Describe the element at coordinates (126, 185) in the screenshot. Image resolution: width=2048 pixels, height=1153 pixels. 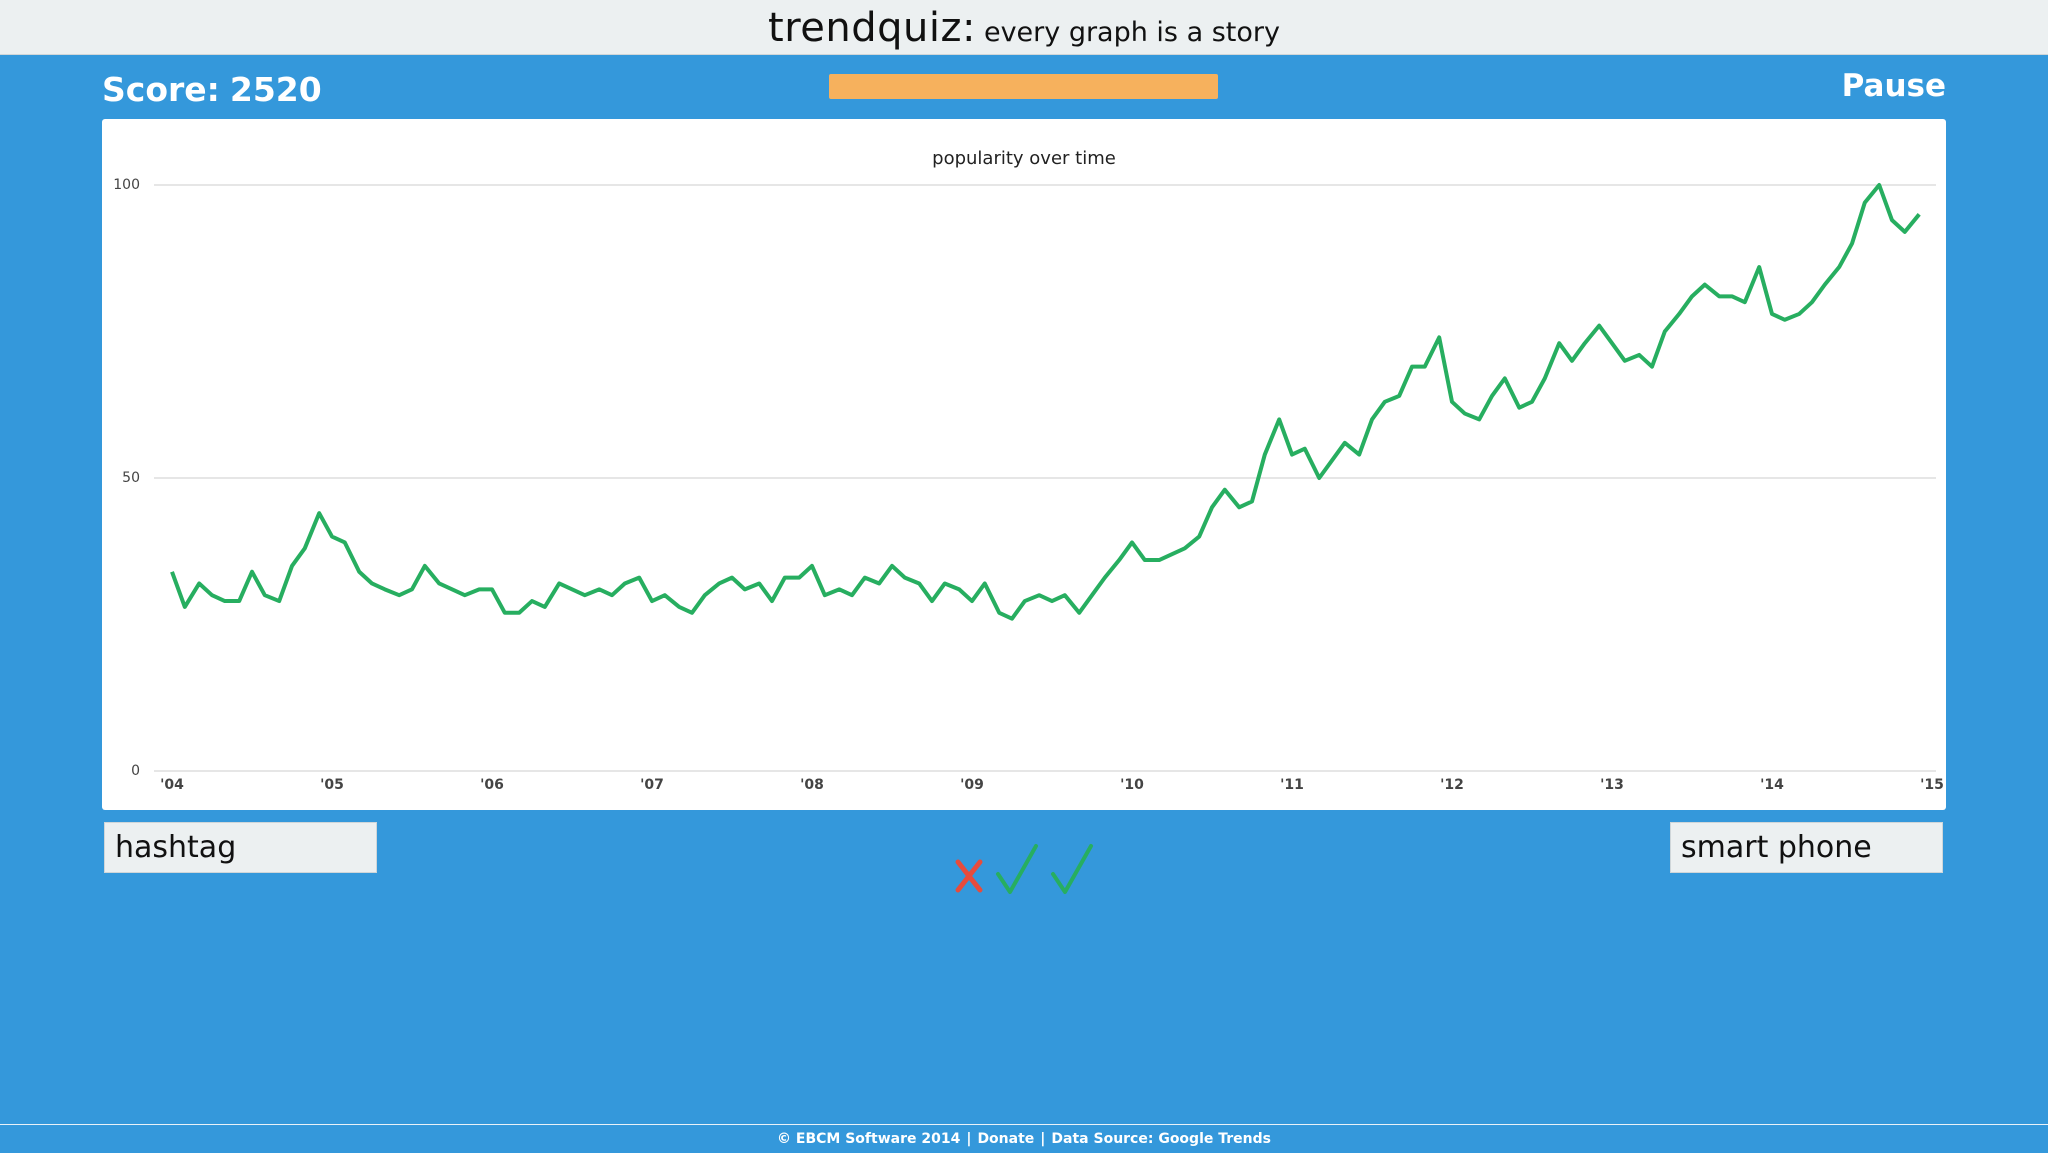
I see `y-tick-label: 100` at that location.